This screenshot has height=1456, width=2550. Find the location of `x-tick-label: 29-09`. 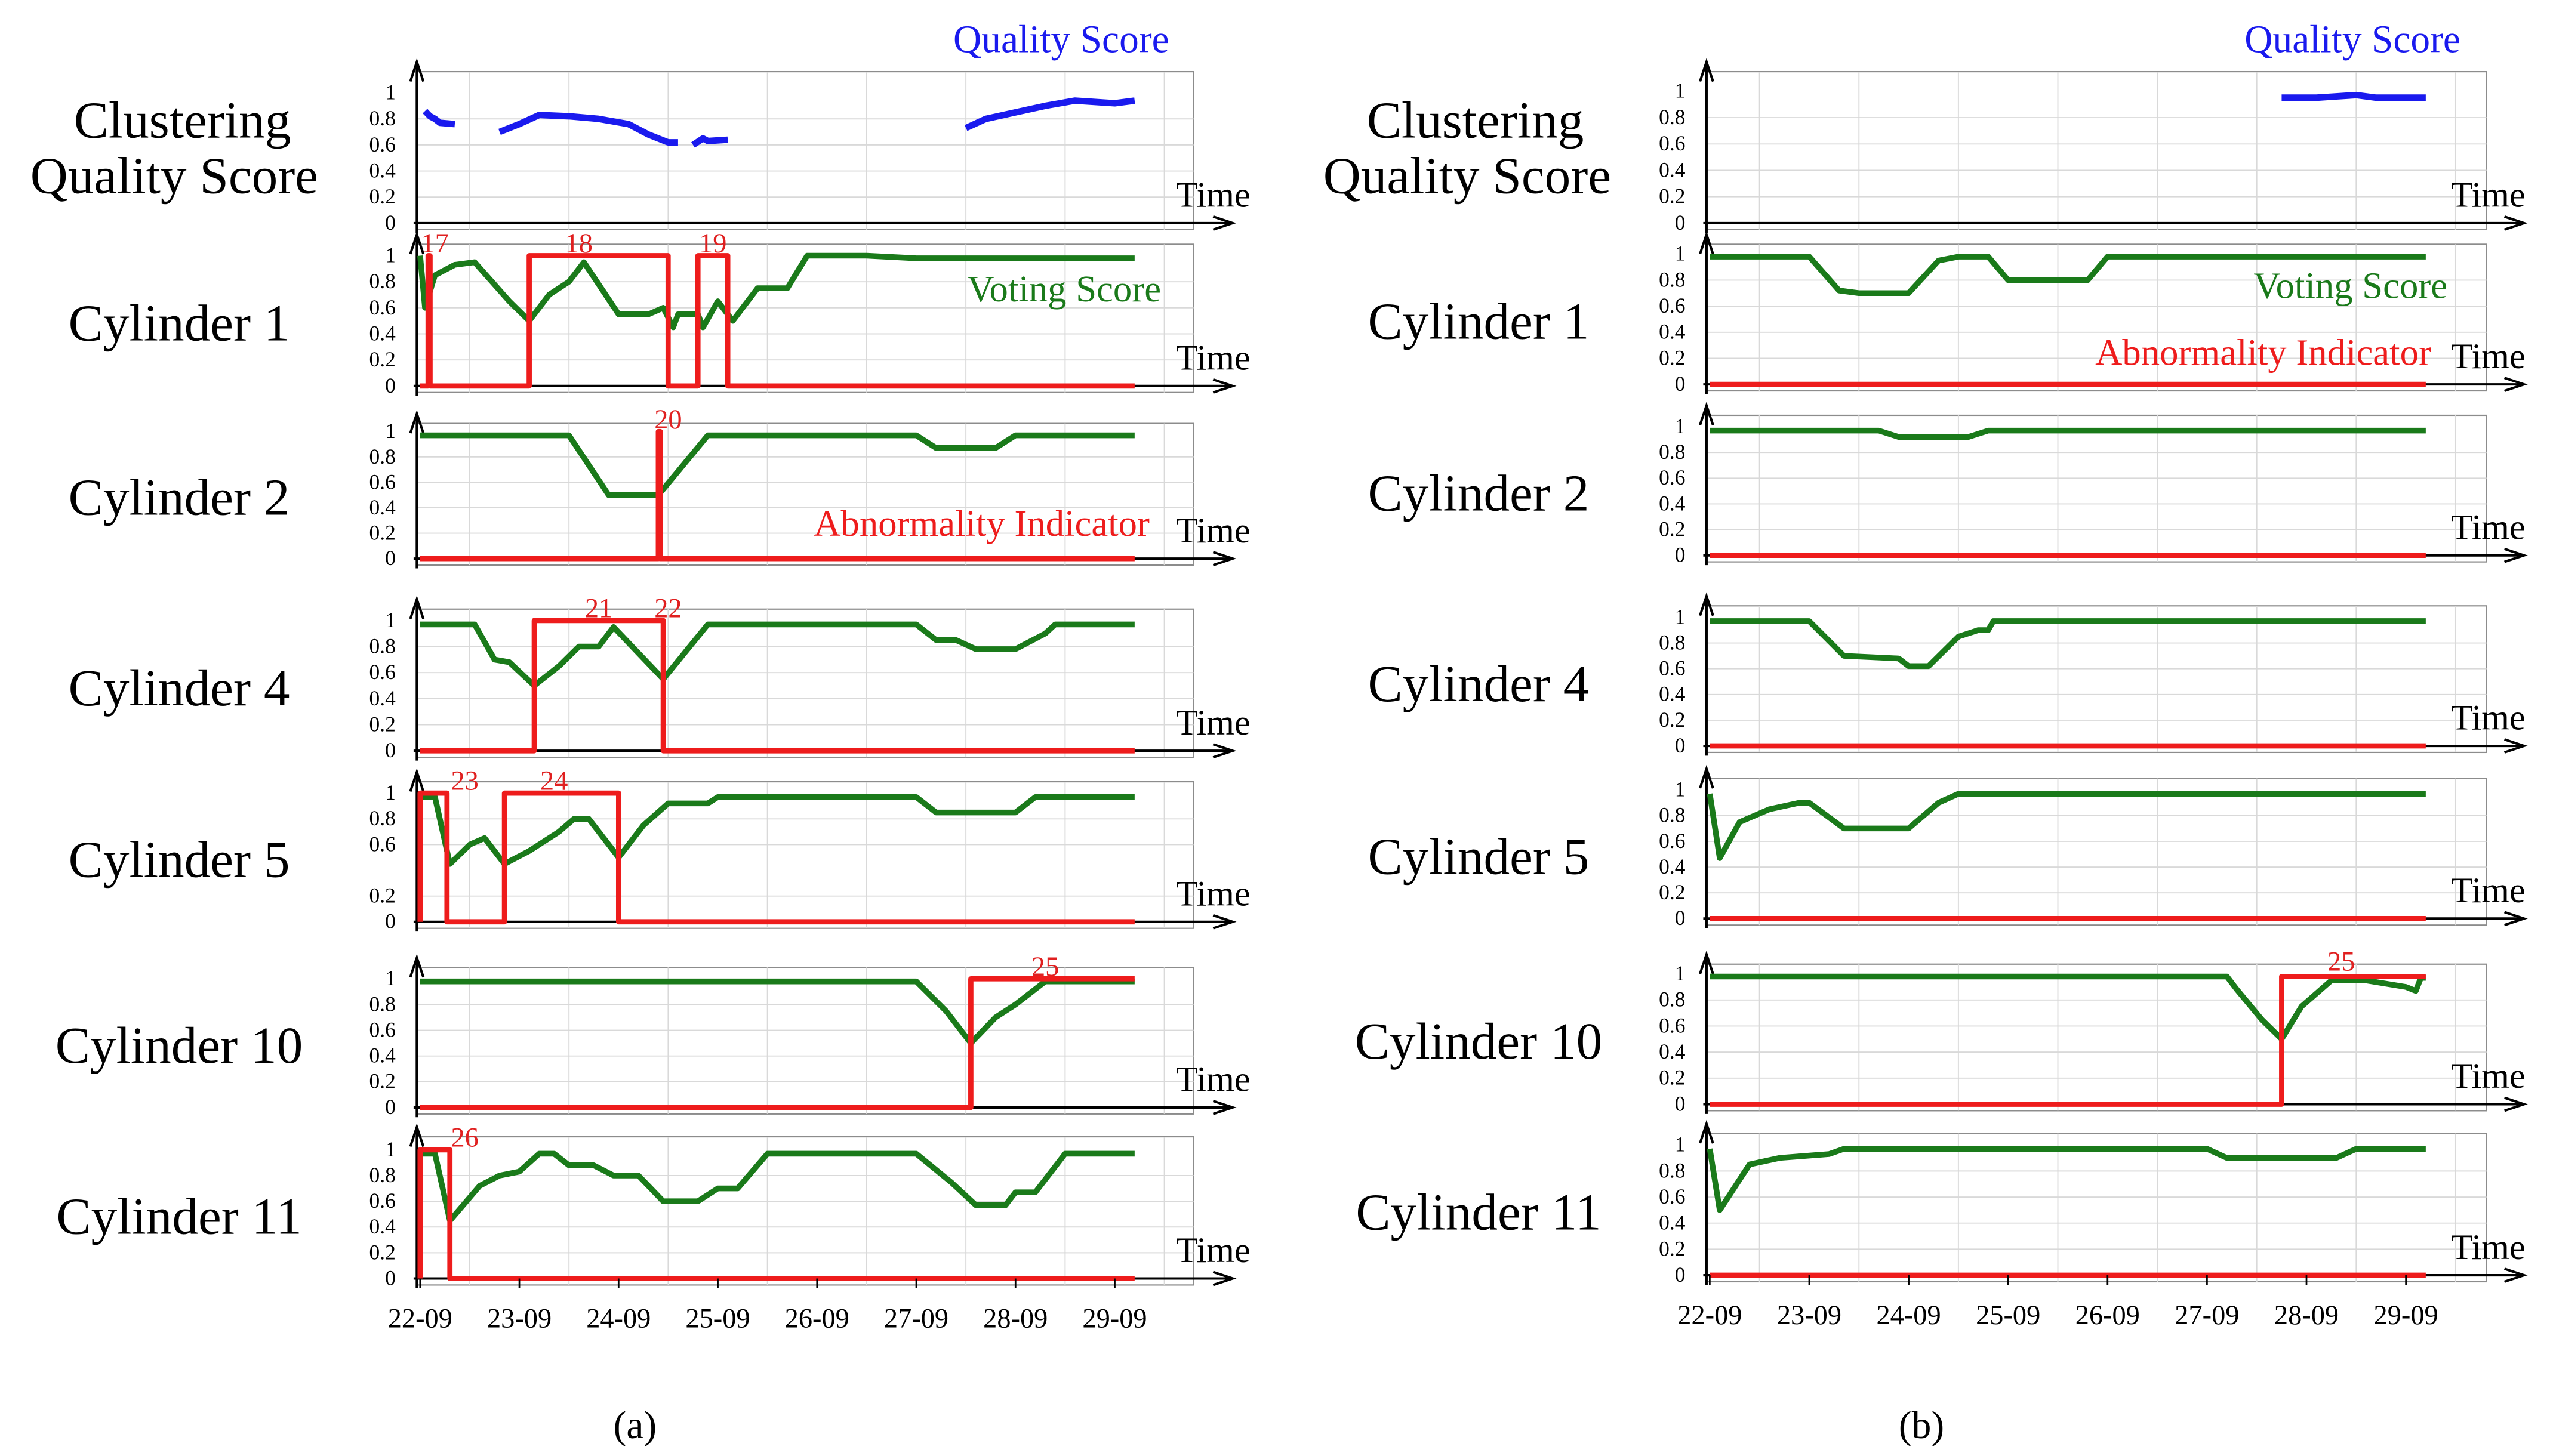

x-tick-label: 29-09 is located at coordinates (2406, 1316).